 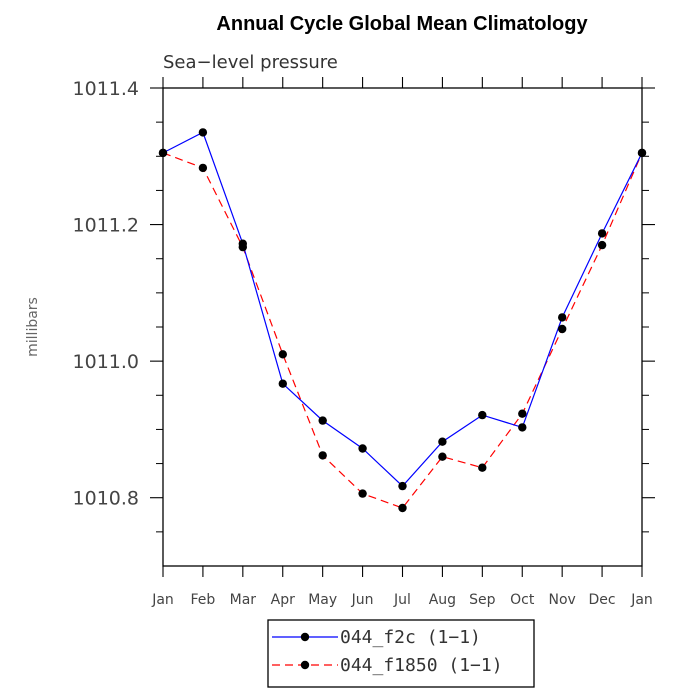 I want to click on x-tick-label: Nov, so click(x=562, y=600).